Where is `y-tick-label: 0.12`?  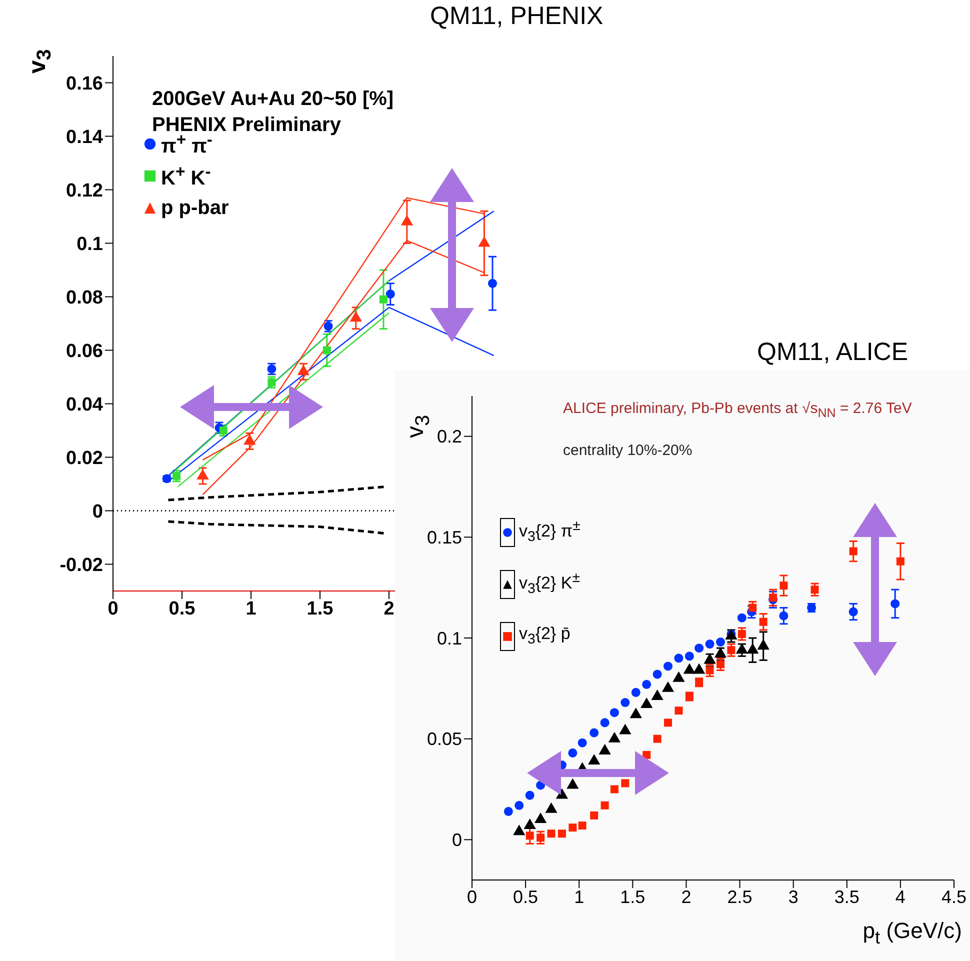
y-tick-label: 0.12 is located at coordinates (84, 191).